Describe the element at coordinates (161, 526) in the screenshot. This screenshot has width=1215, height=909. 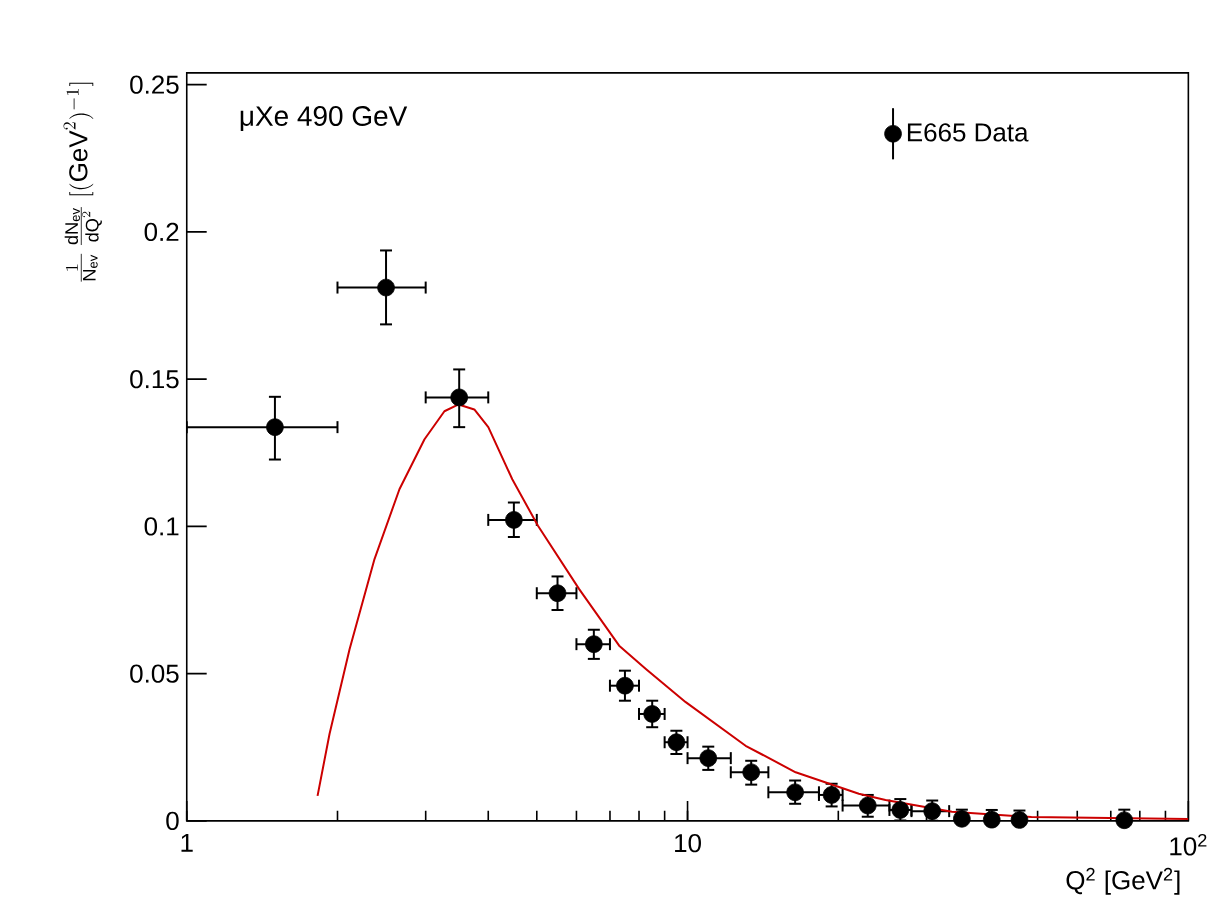
I see `y-tick-label: 0.1` at that location.